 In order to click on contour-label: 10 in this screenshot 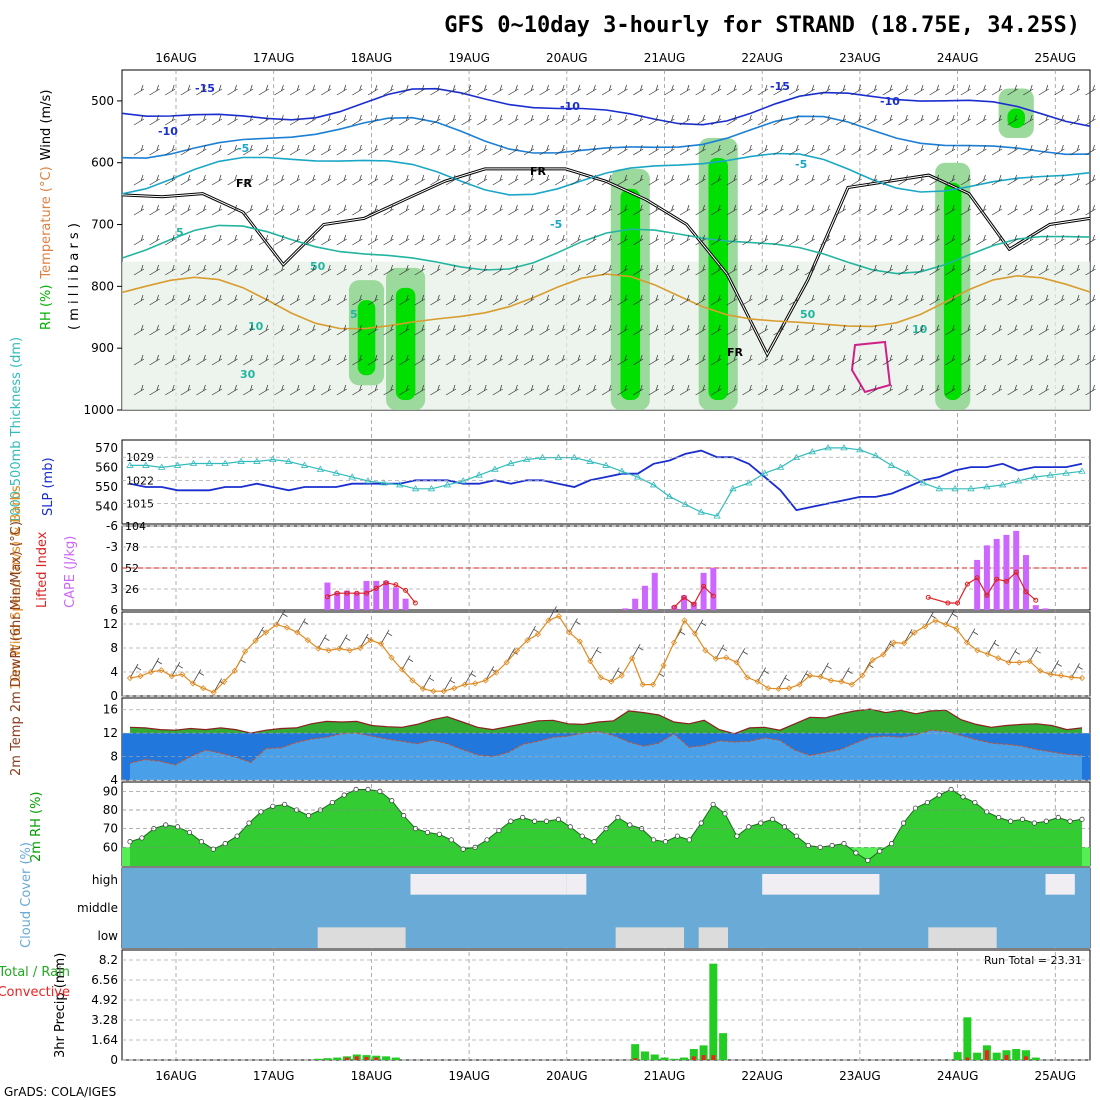, I will do `click(920, 329)`.